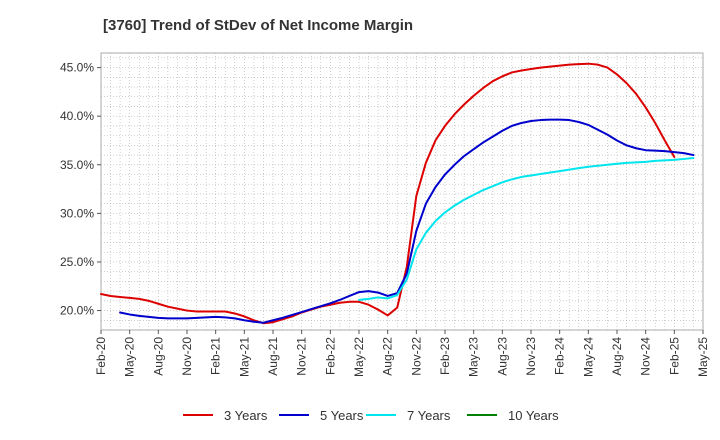 This screenshot has height=440, width=720. I want to click on legend-label: 7 Years, so click(429, 415).